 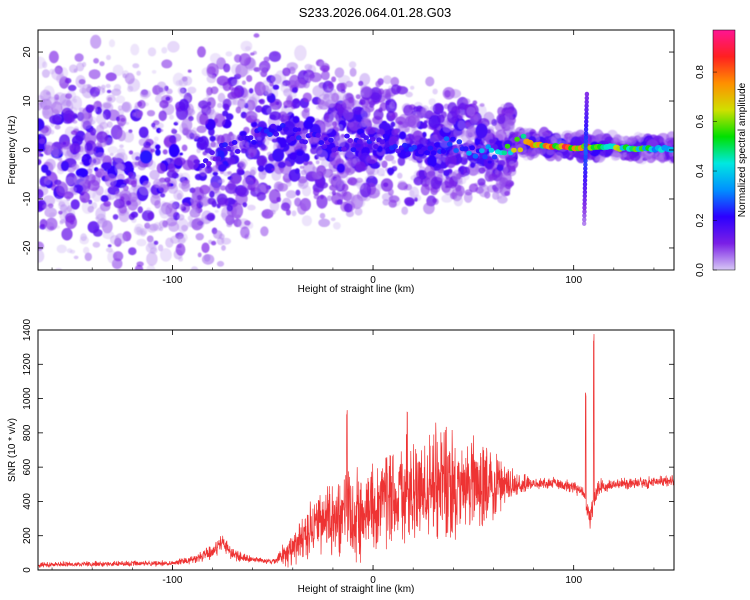 I want to click on x-tick-label: 0, so click(x=373, y=580).